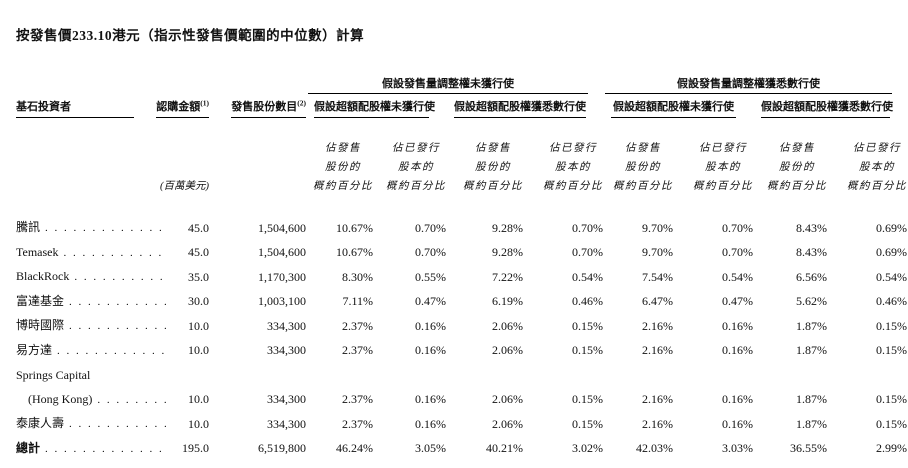 The image size is (908, 468). What do you see at coordinates (737, 301) in the screenshot?
I see `value-cell: 0.47%` at bounding box center [737, 301].